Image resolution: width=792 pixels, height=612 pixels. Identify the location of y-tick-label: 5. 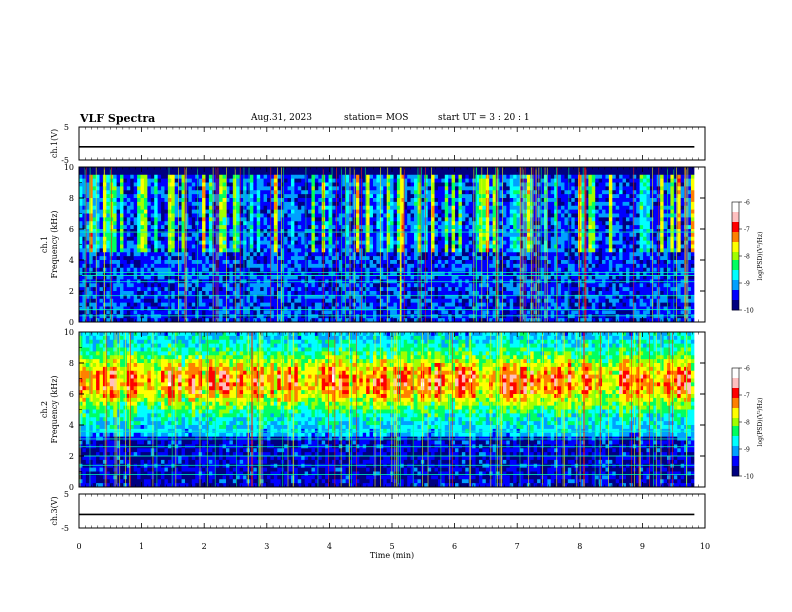
(66, 127).